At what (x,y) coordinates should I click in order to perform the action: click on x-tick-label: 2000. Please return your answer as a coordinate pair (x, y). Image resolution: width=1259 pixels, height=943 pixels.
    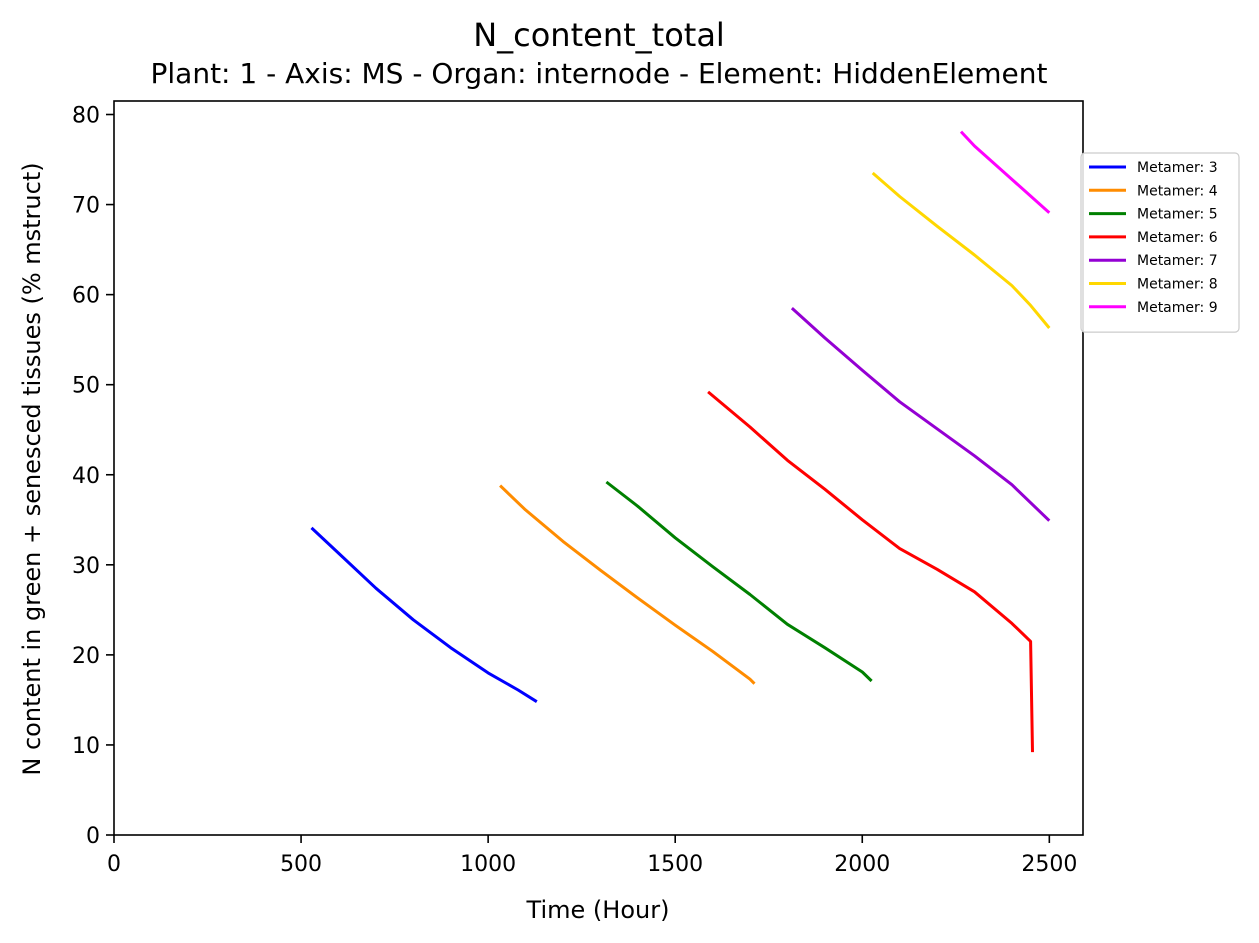
    Looking at the image, I should click on (862, 864).